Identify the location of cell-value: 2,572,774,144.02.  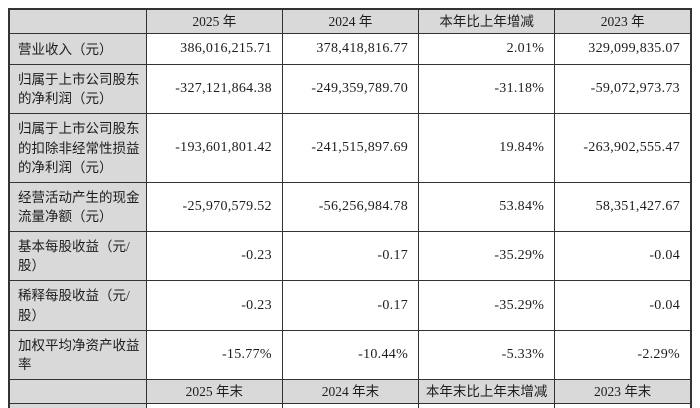
(350, 405).